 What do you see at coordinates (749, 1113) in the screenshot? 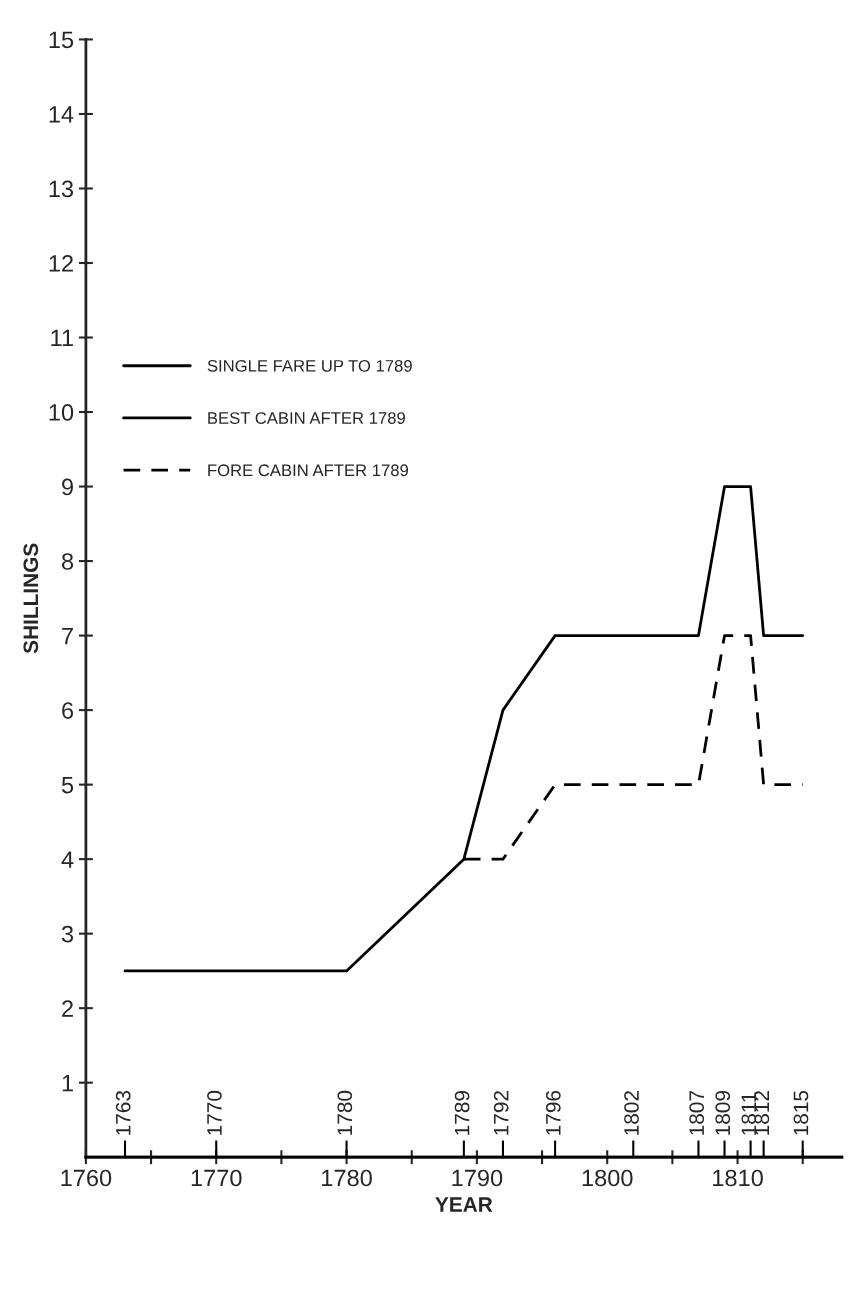
I see `x2-tick-label: 1811` at bounding box center [749, 1113].